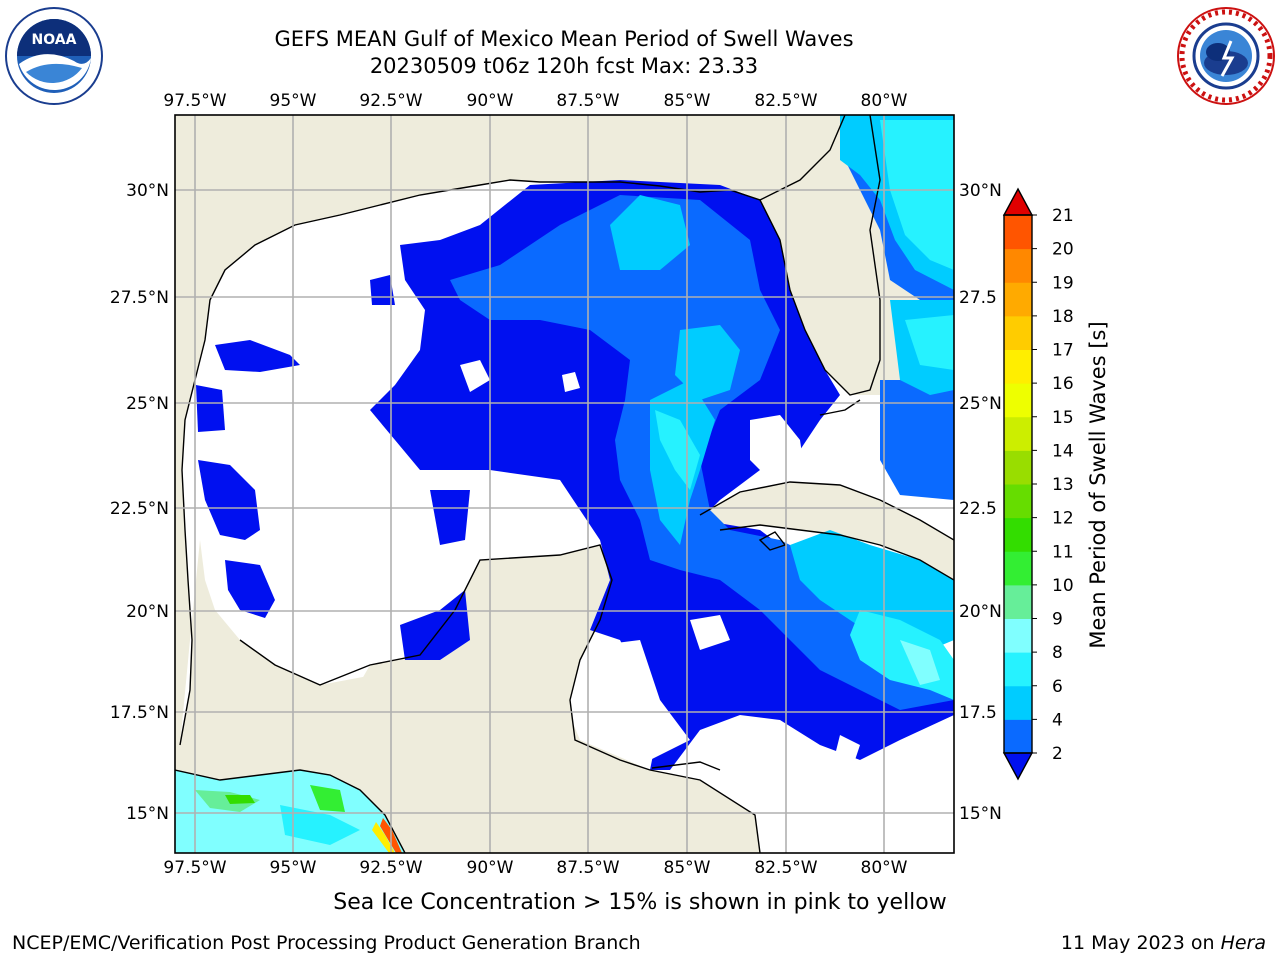  Describe the element at coordinates (785, 868) in the screenshot. I see `lon-label-bottom: 82.5°W` at that location.